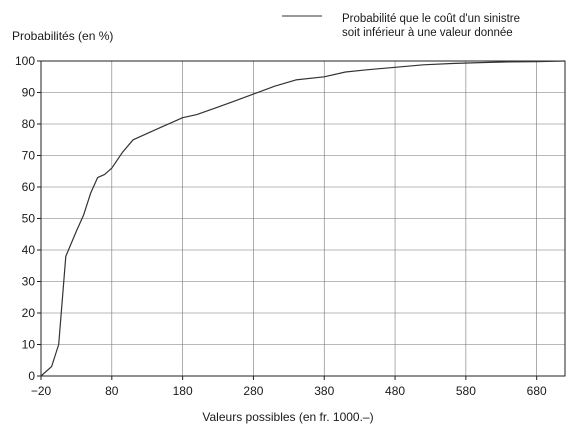 The height and width of the screenshot is (427, 571). I want to click on x-tick-label: 180, so click(183, 391).